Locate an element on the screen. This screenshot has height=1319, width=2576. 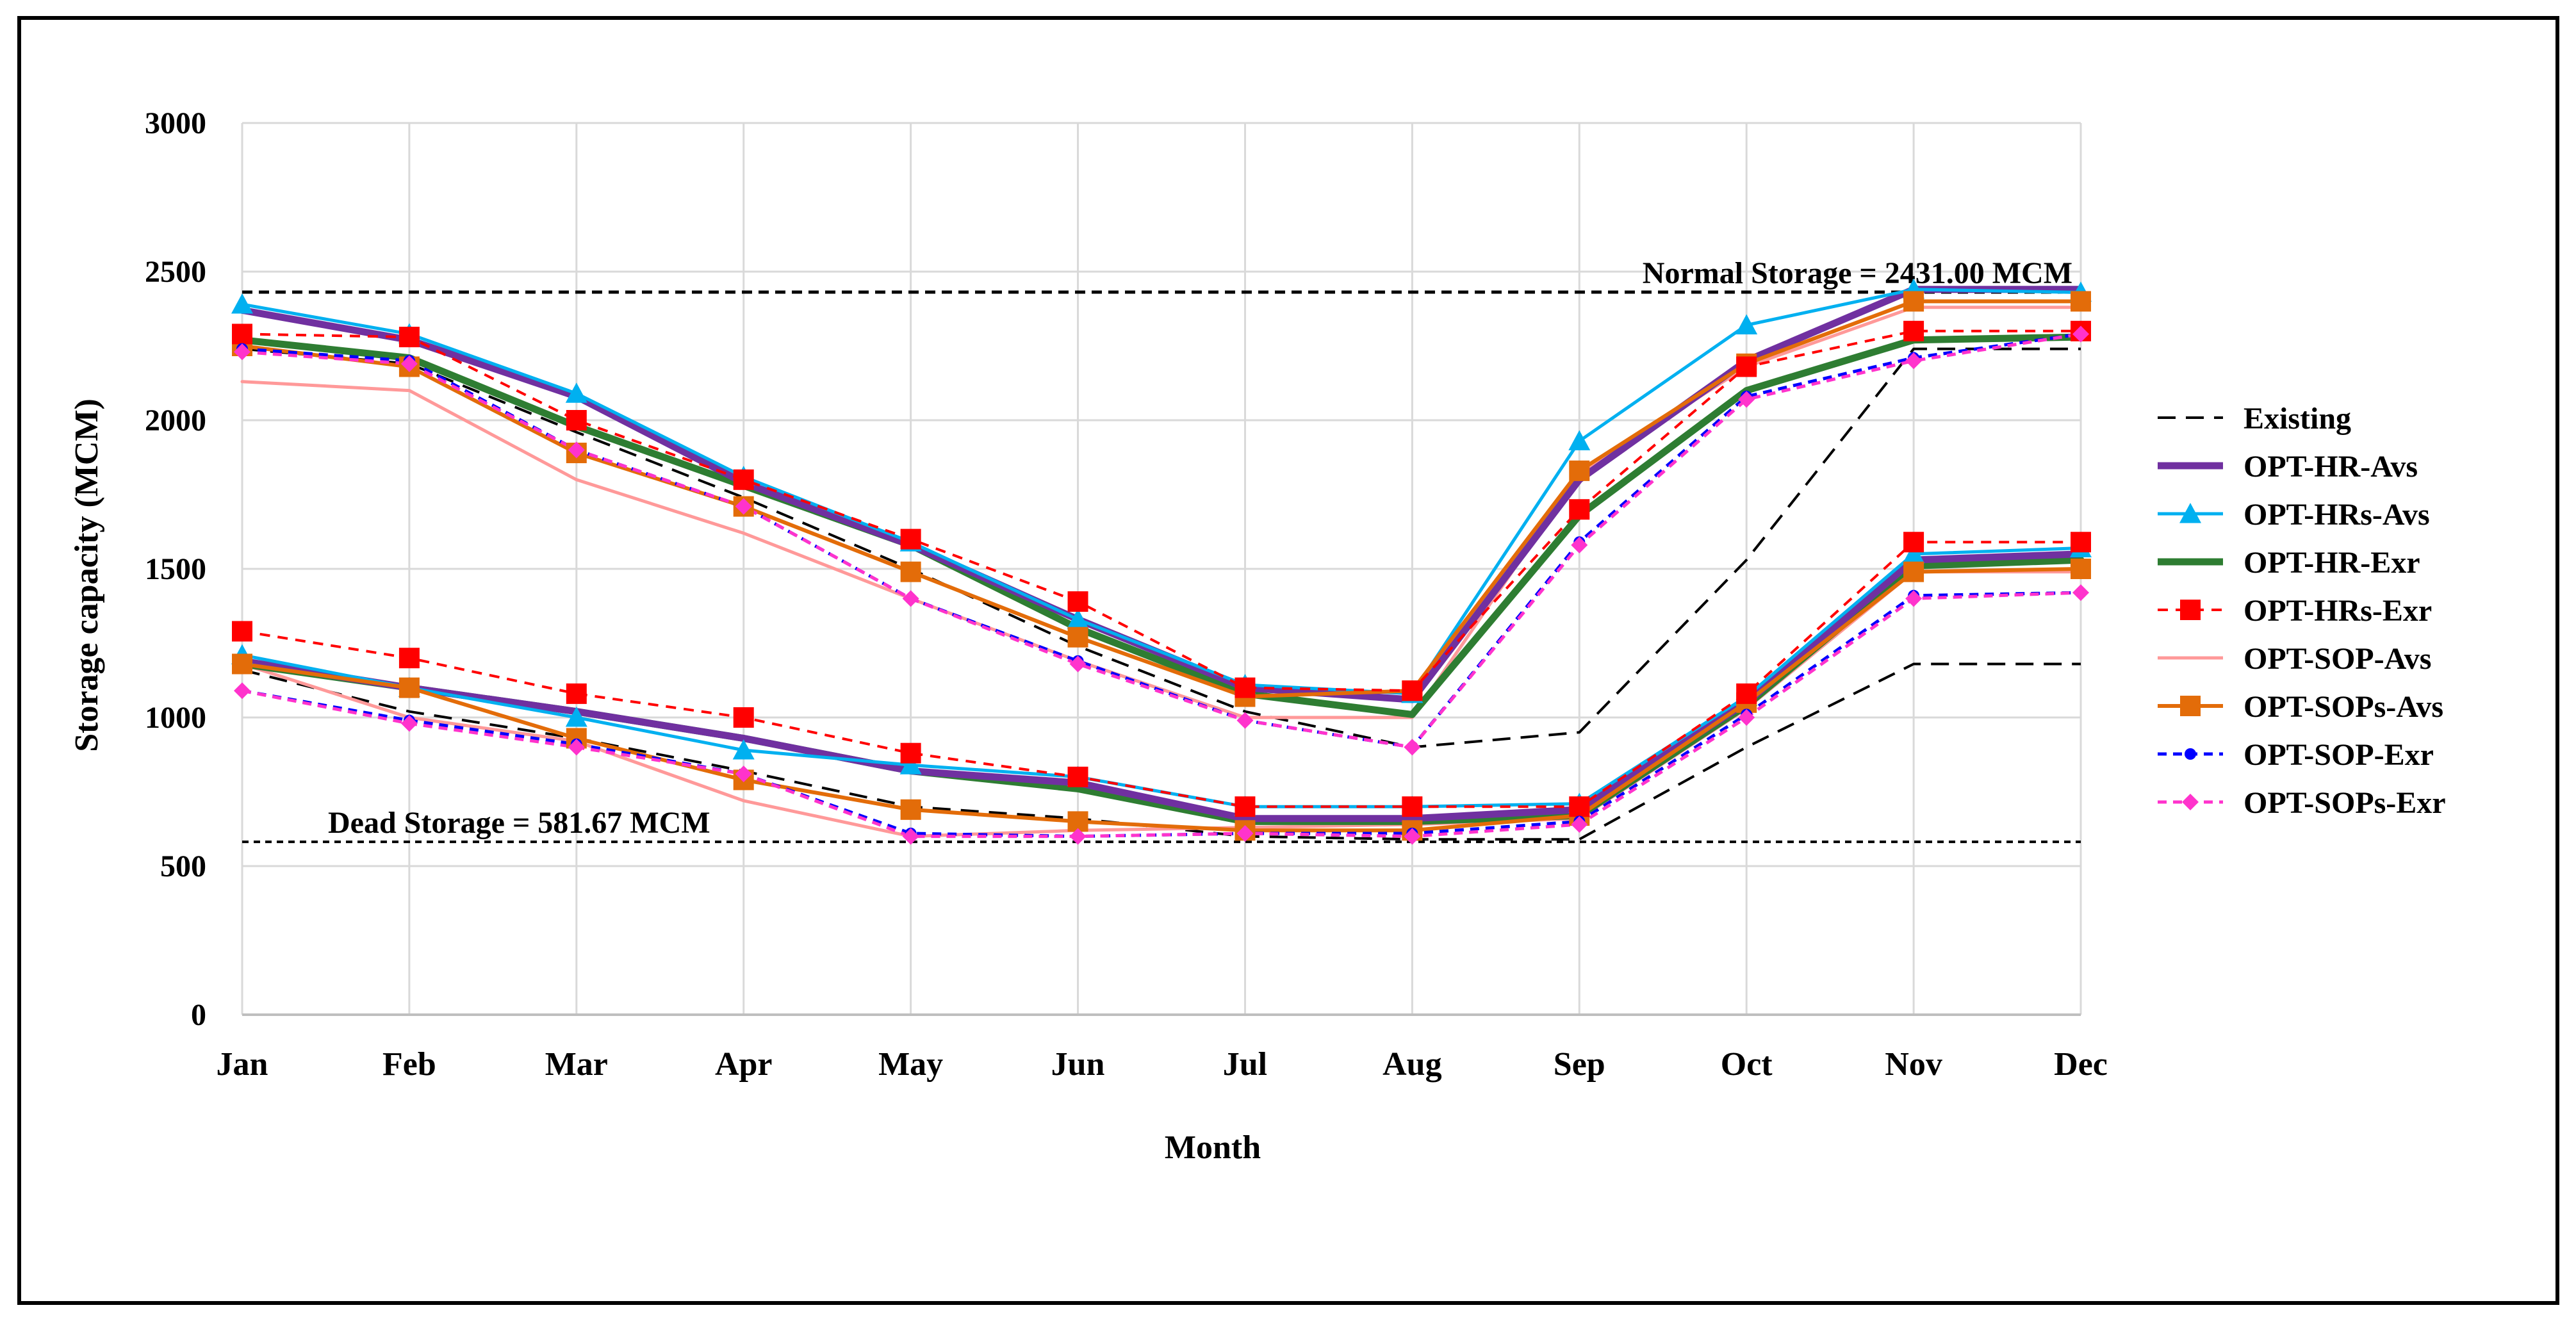
x-tick-label: Jan is located at coordinates (243, 1064).